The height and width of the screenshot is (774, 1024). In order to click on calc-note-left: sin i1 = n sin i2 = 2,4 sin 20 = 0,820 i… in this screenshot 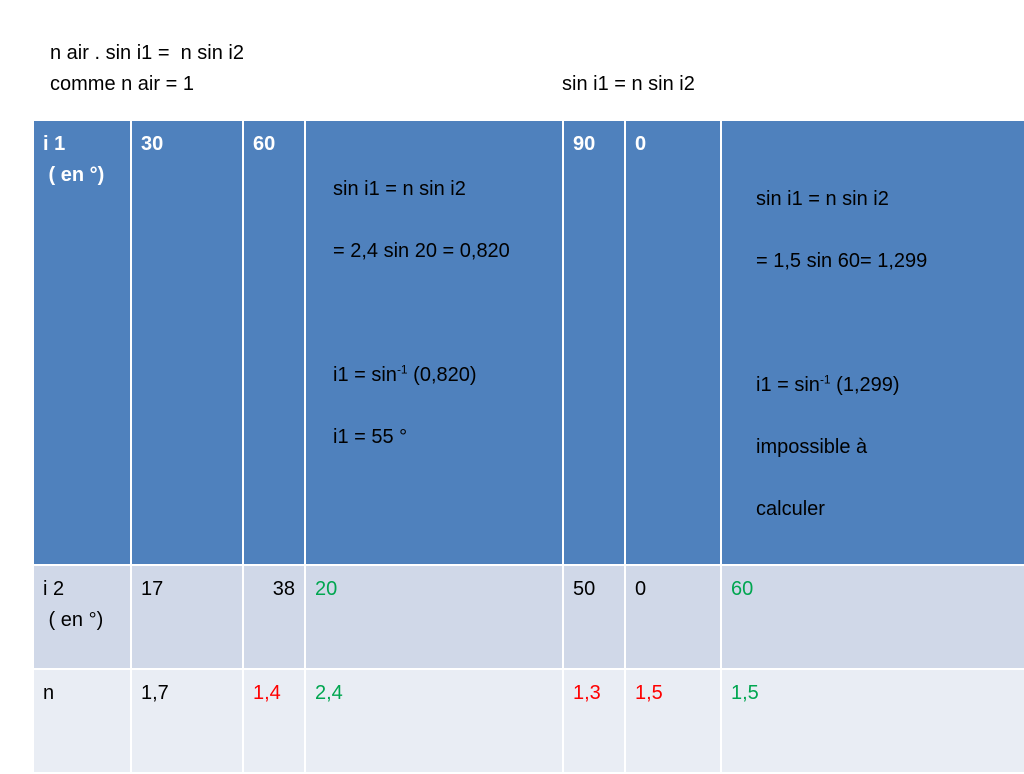, I will do `click(443, 313)`.